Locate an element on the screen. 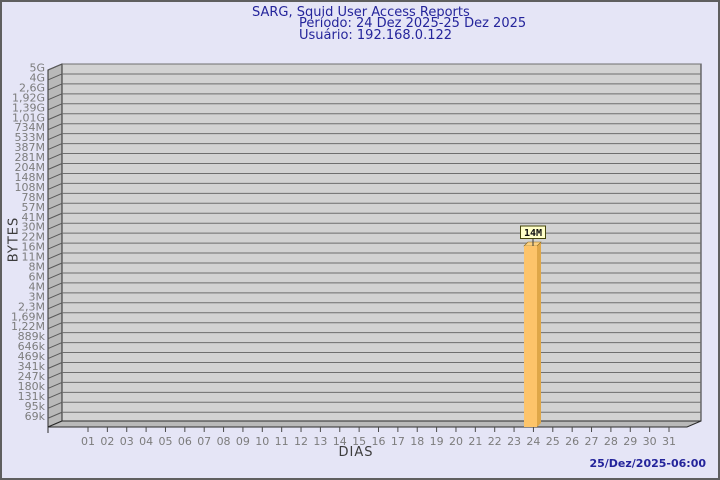 The height and width of the screenshot is (480, 720). y-tick-label: 2,3M is located at coordinates (31, 306).